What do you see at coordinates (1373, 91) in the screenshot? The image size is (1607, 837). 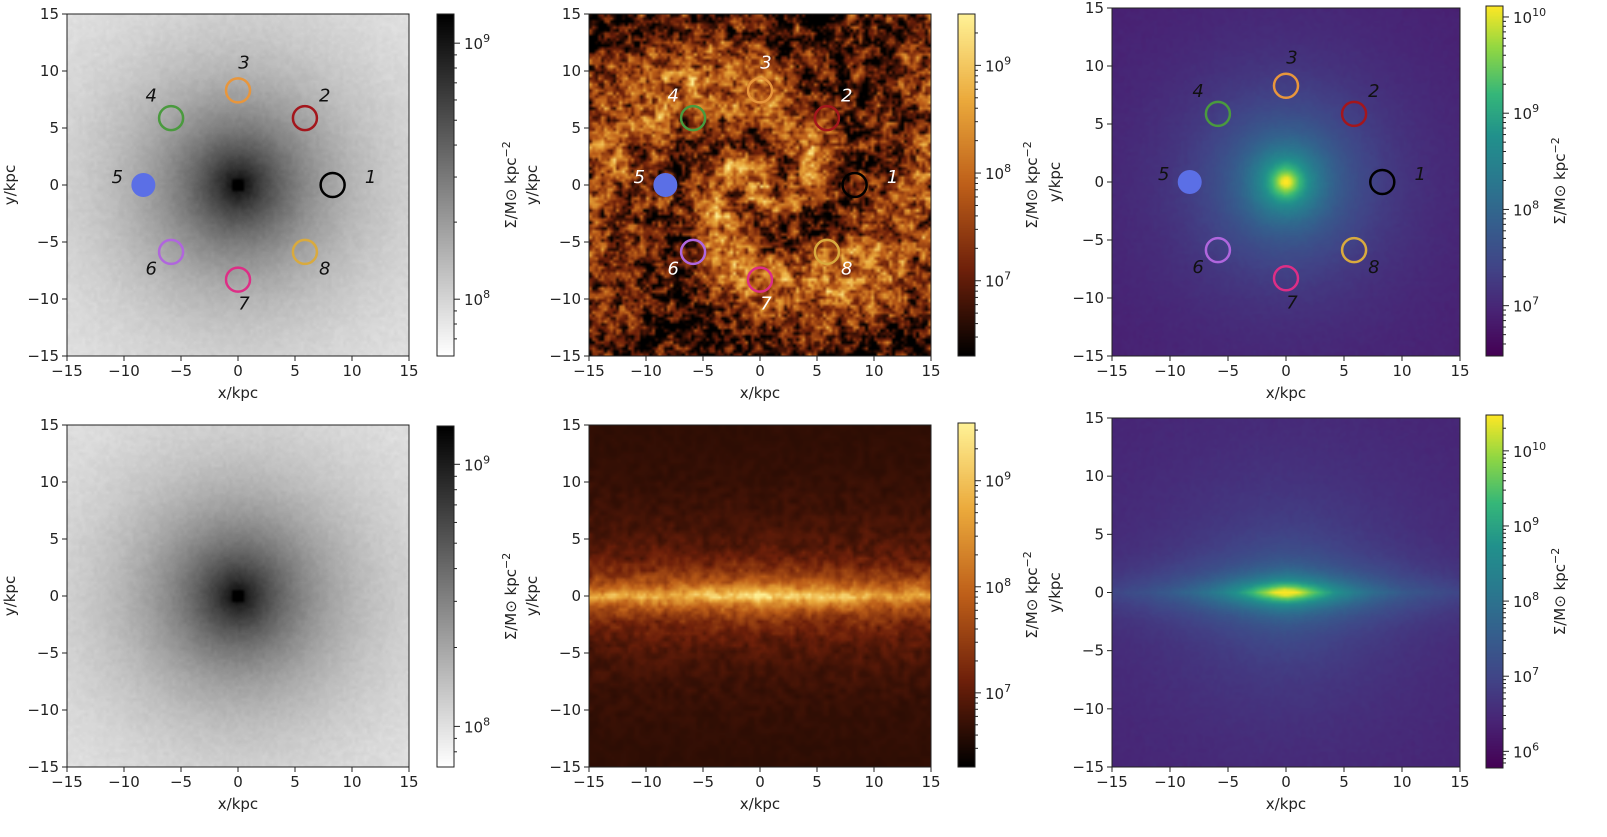 I see `marker-label-2: 2` at bounding box center [1373, 91].